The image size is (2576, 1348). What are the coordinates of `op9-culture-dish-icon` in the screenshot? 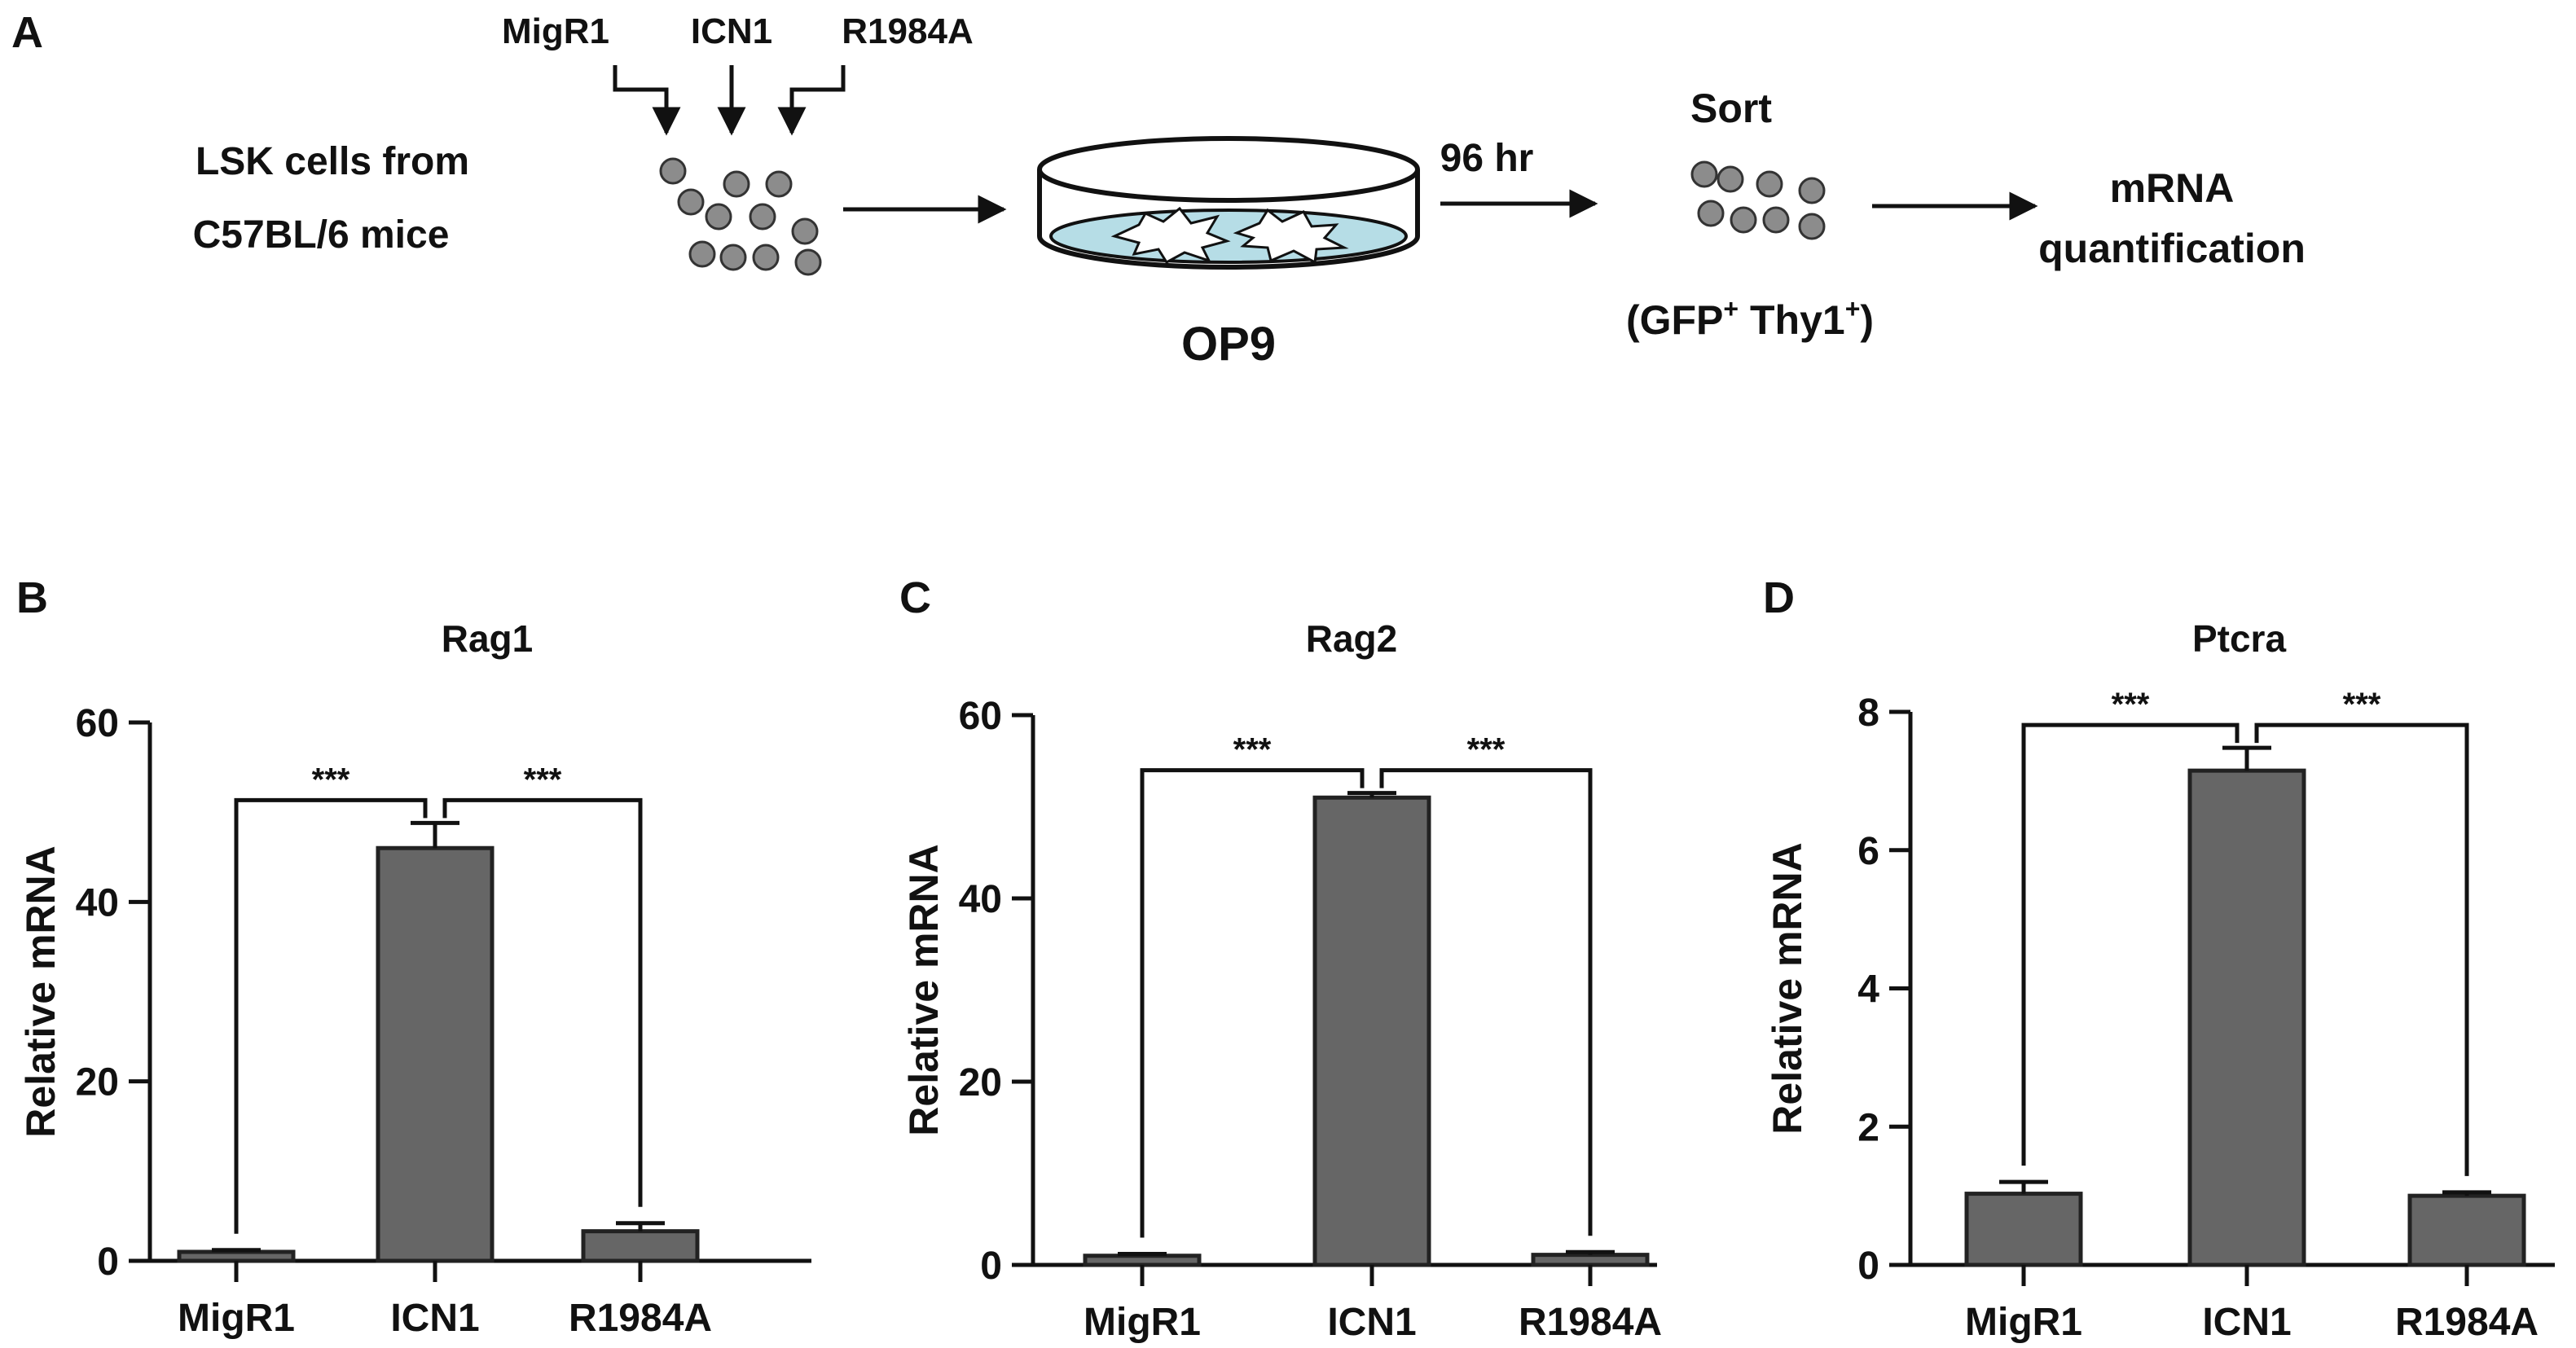 It's located at (1228, 203).